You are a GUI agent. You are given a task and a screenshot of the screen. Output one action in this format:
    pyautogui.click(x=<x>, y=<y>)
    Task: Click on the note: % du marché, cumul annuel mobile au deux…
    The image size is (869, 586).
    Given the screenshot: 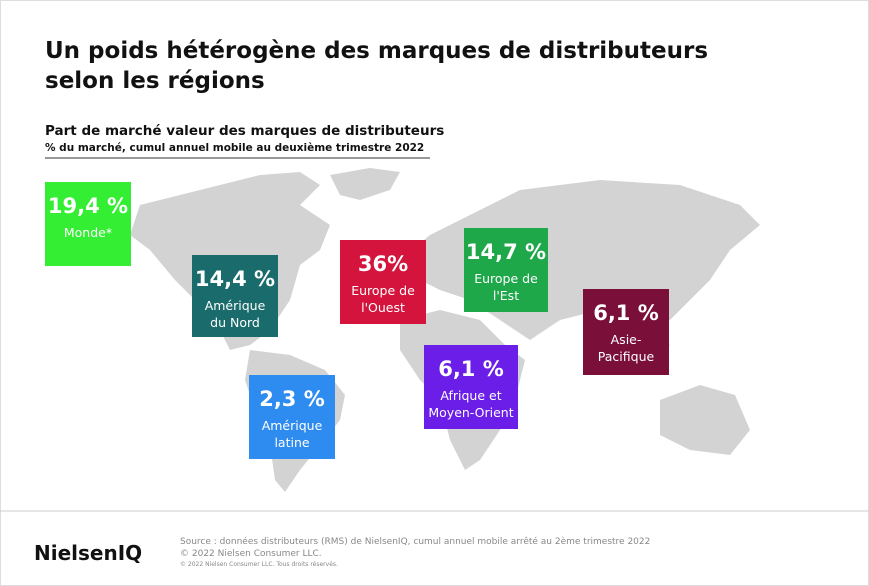 What is the action you would take?
    pyautogui.click(x=234, y=148)
    